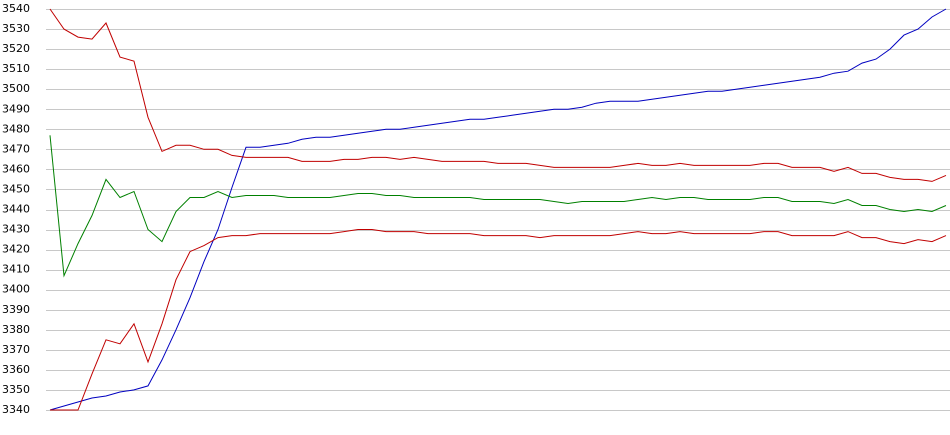  What do you see at coordinates (16, 349) in the screenshot?
I see `y-tick-label: 3370` at bounding box center [16, 349].